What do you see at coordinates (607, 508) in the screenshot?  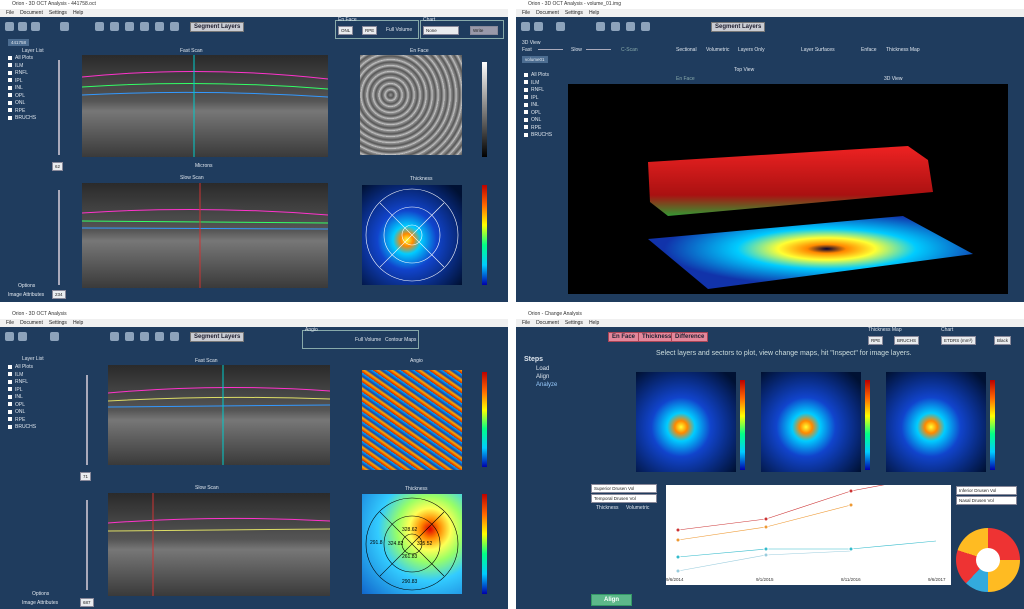 I see `radio: Thickness` at bounding box center [607, 508].